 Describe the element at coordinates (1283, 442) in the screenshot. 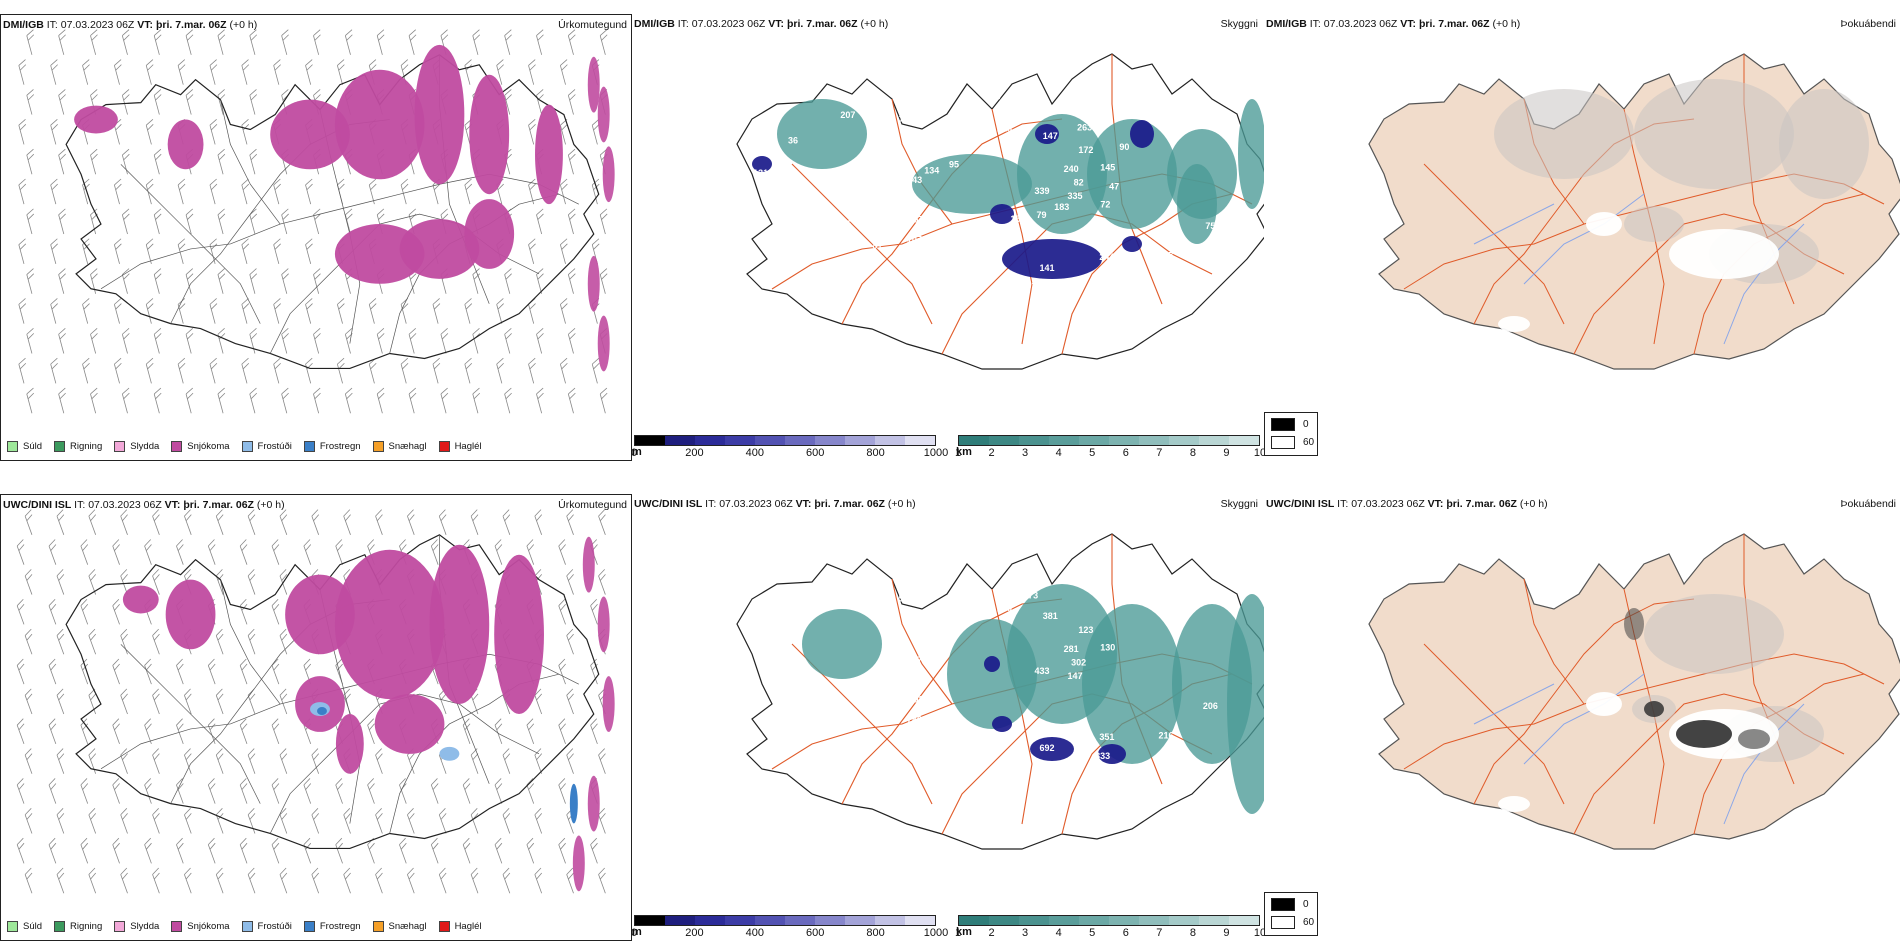

I see `fog-legend-swatch` at that location.